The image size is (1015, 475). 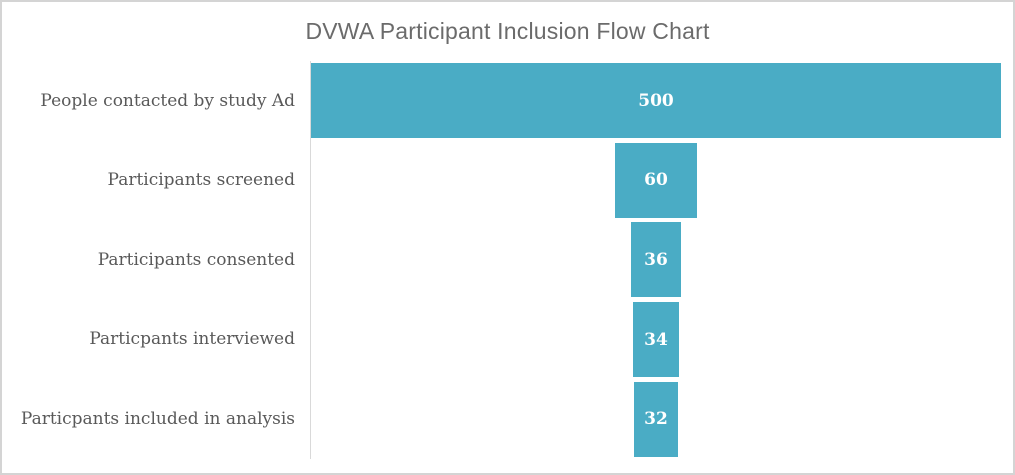 I want to click on funnel-bar: 36, so click(x=656, y=260).